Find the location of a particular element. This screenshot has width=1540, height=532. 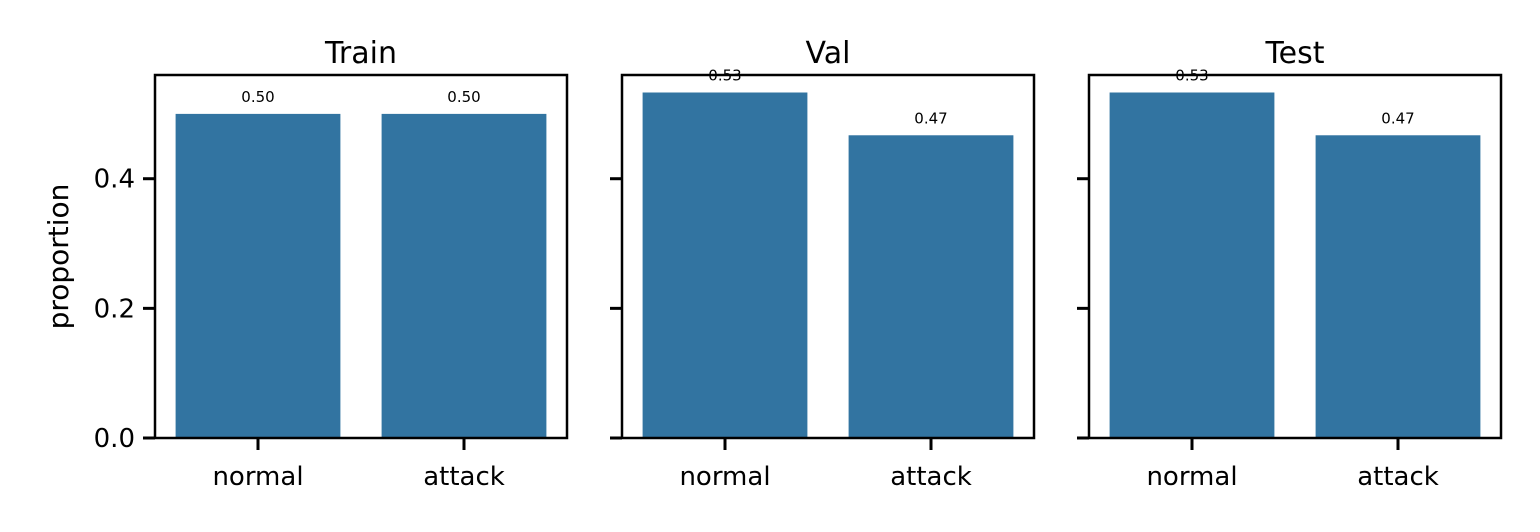

panel-title: Test is located at coordinates (1294, 53).